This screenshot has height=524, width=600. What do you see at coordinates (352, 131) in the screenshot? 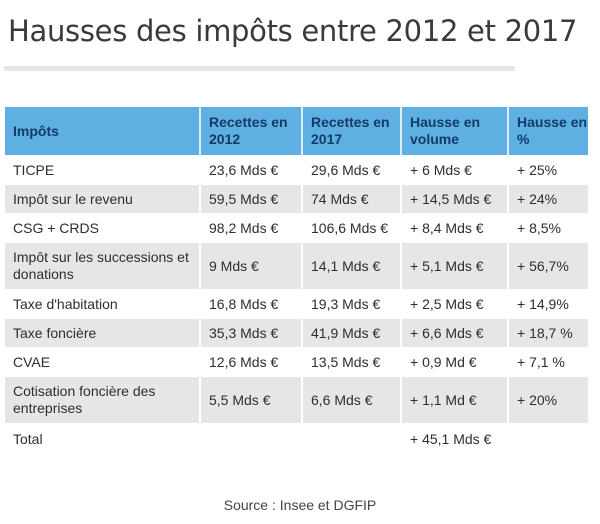
I see `header-recettes-2017: Recettes en 2017` at bounding box center [352, 131].